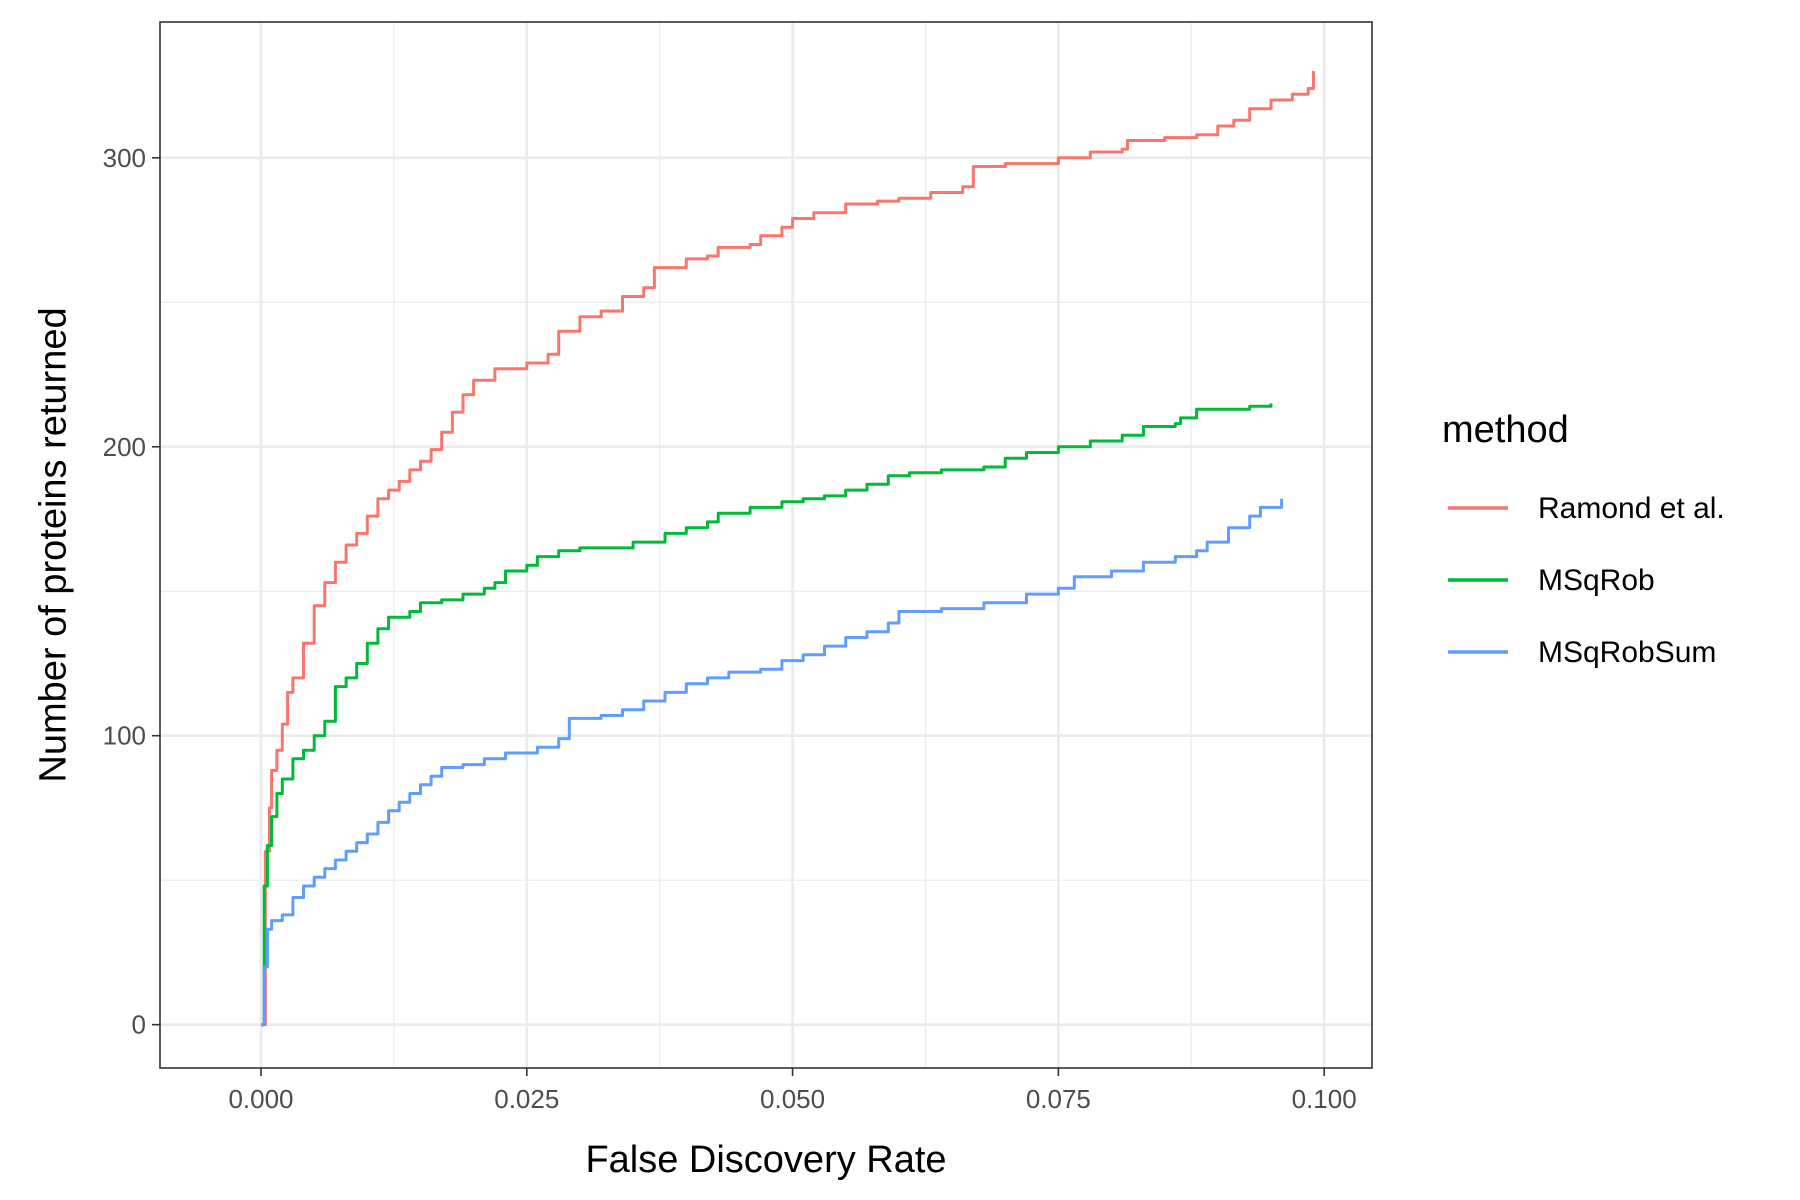 Image resolution: width=1800 pixels, height=1200 pixels. I want to click on x-tick-label: 0.100, so click(1324, 1099).